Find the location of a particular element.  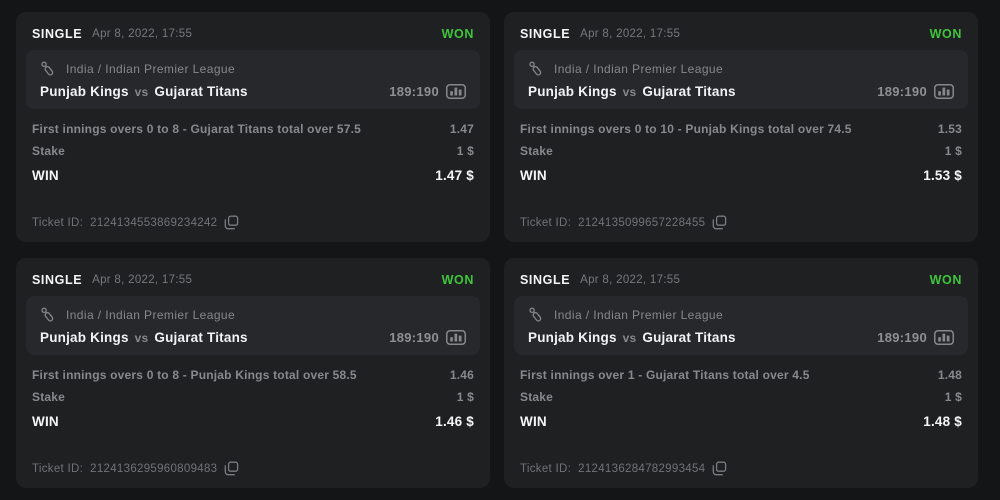

ticket-id-row: Ticket ID: 2124136284782993454 is located at coordinates (741, 468).